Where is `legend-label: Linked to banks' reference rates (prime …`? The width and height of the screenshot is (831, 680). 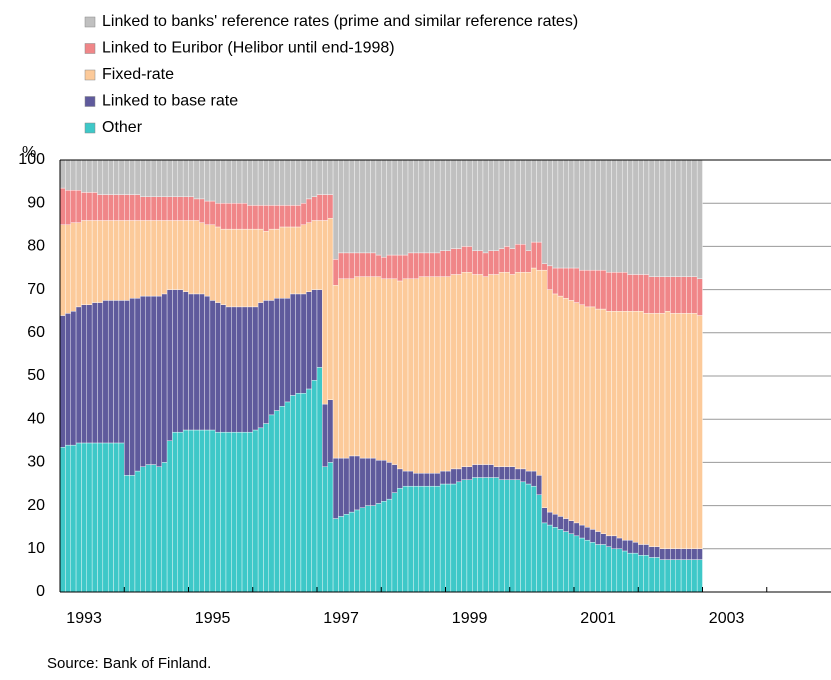 legend-label: Linked to banks' reference rates (prime … is located at coordinates (340, 21).